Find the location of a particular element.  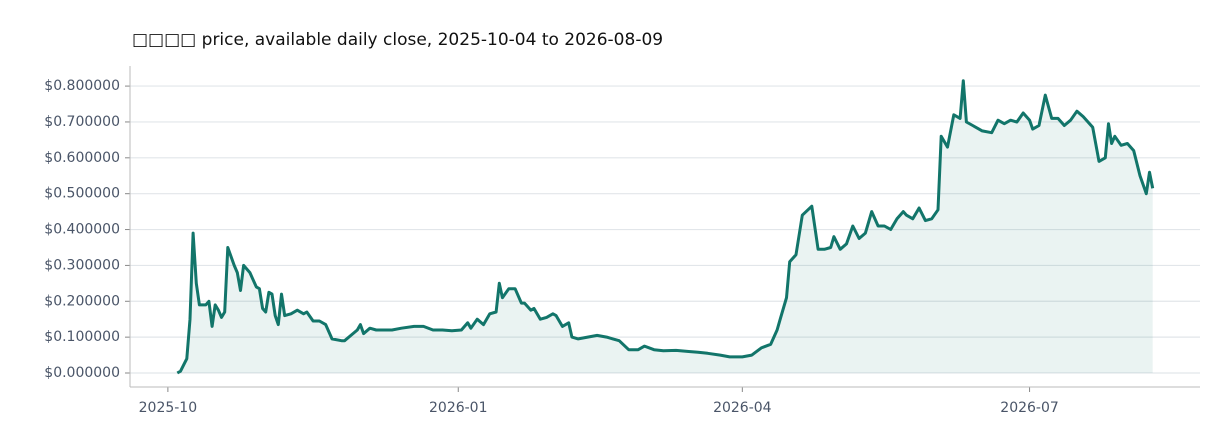

y-tick-label: $0.100000 is located at coordinates (82, 337).